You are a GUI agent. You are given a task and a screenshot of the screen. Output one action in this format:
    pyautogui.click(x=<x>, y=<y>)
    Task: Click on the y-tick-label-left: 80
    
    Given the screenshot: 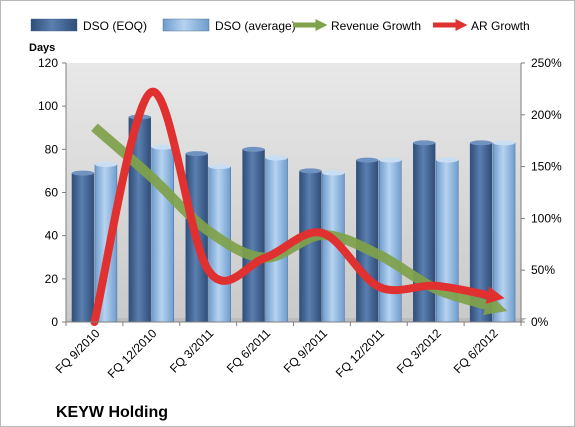 What is the action you would take?
    pyautogui.click(x=52, y=149)
    